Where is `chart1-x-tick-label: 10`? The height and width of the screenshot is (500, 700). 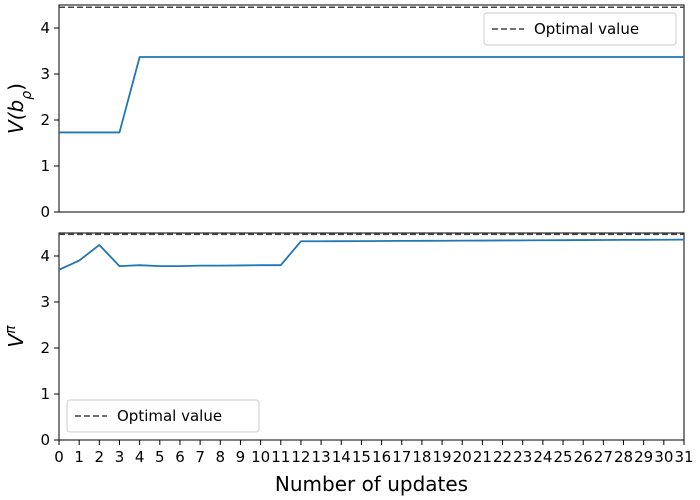 chart1-x-tick-label: 10 is located at coordinates (260, 457).